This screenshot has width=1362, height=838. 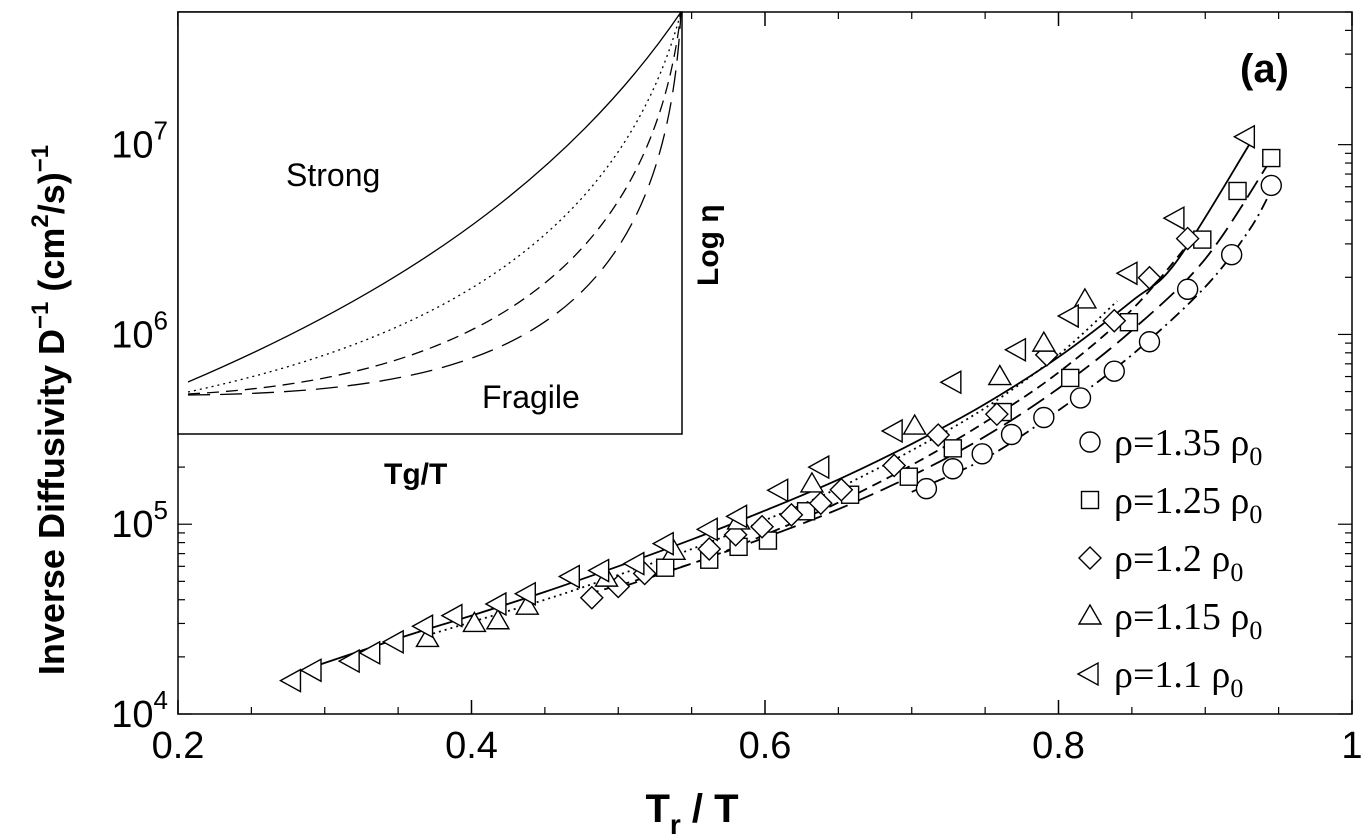 What do you see at coordinates (471, 746) in the screenshot?
I see `x-tick-label: 0.4` at bounding box center [471, 746].